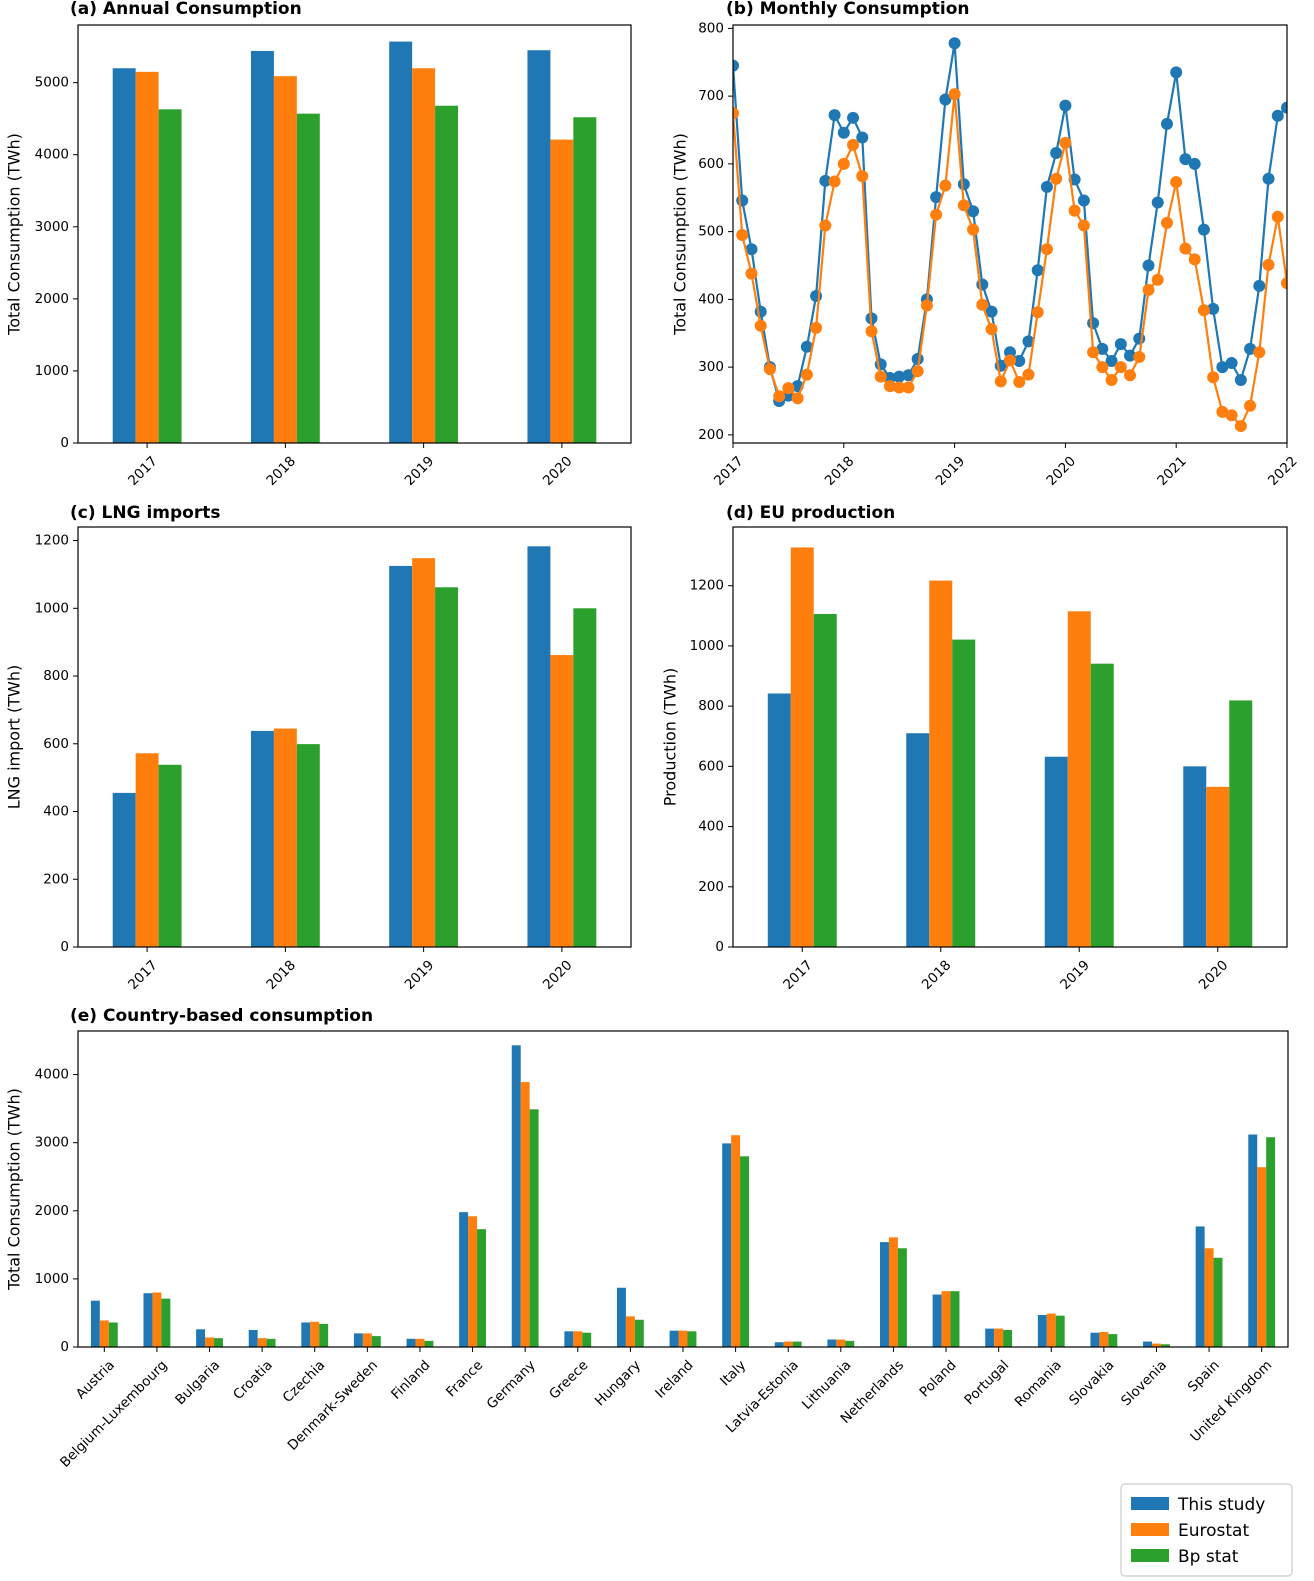 The height and width of the screenshot is (1581, 1314). Describe the element at coordinates (569, 1339) in the screenshot. I see `bar-this-study-greece` at that location.